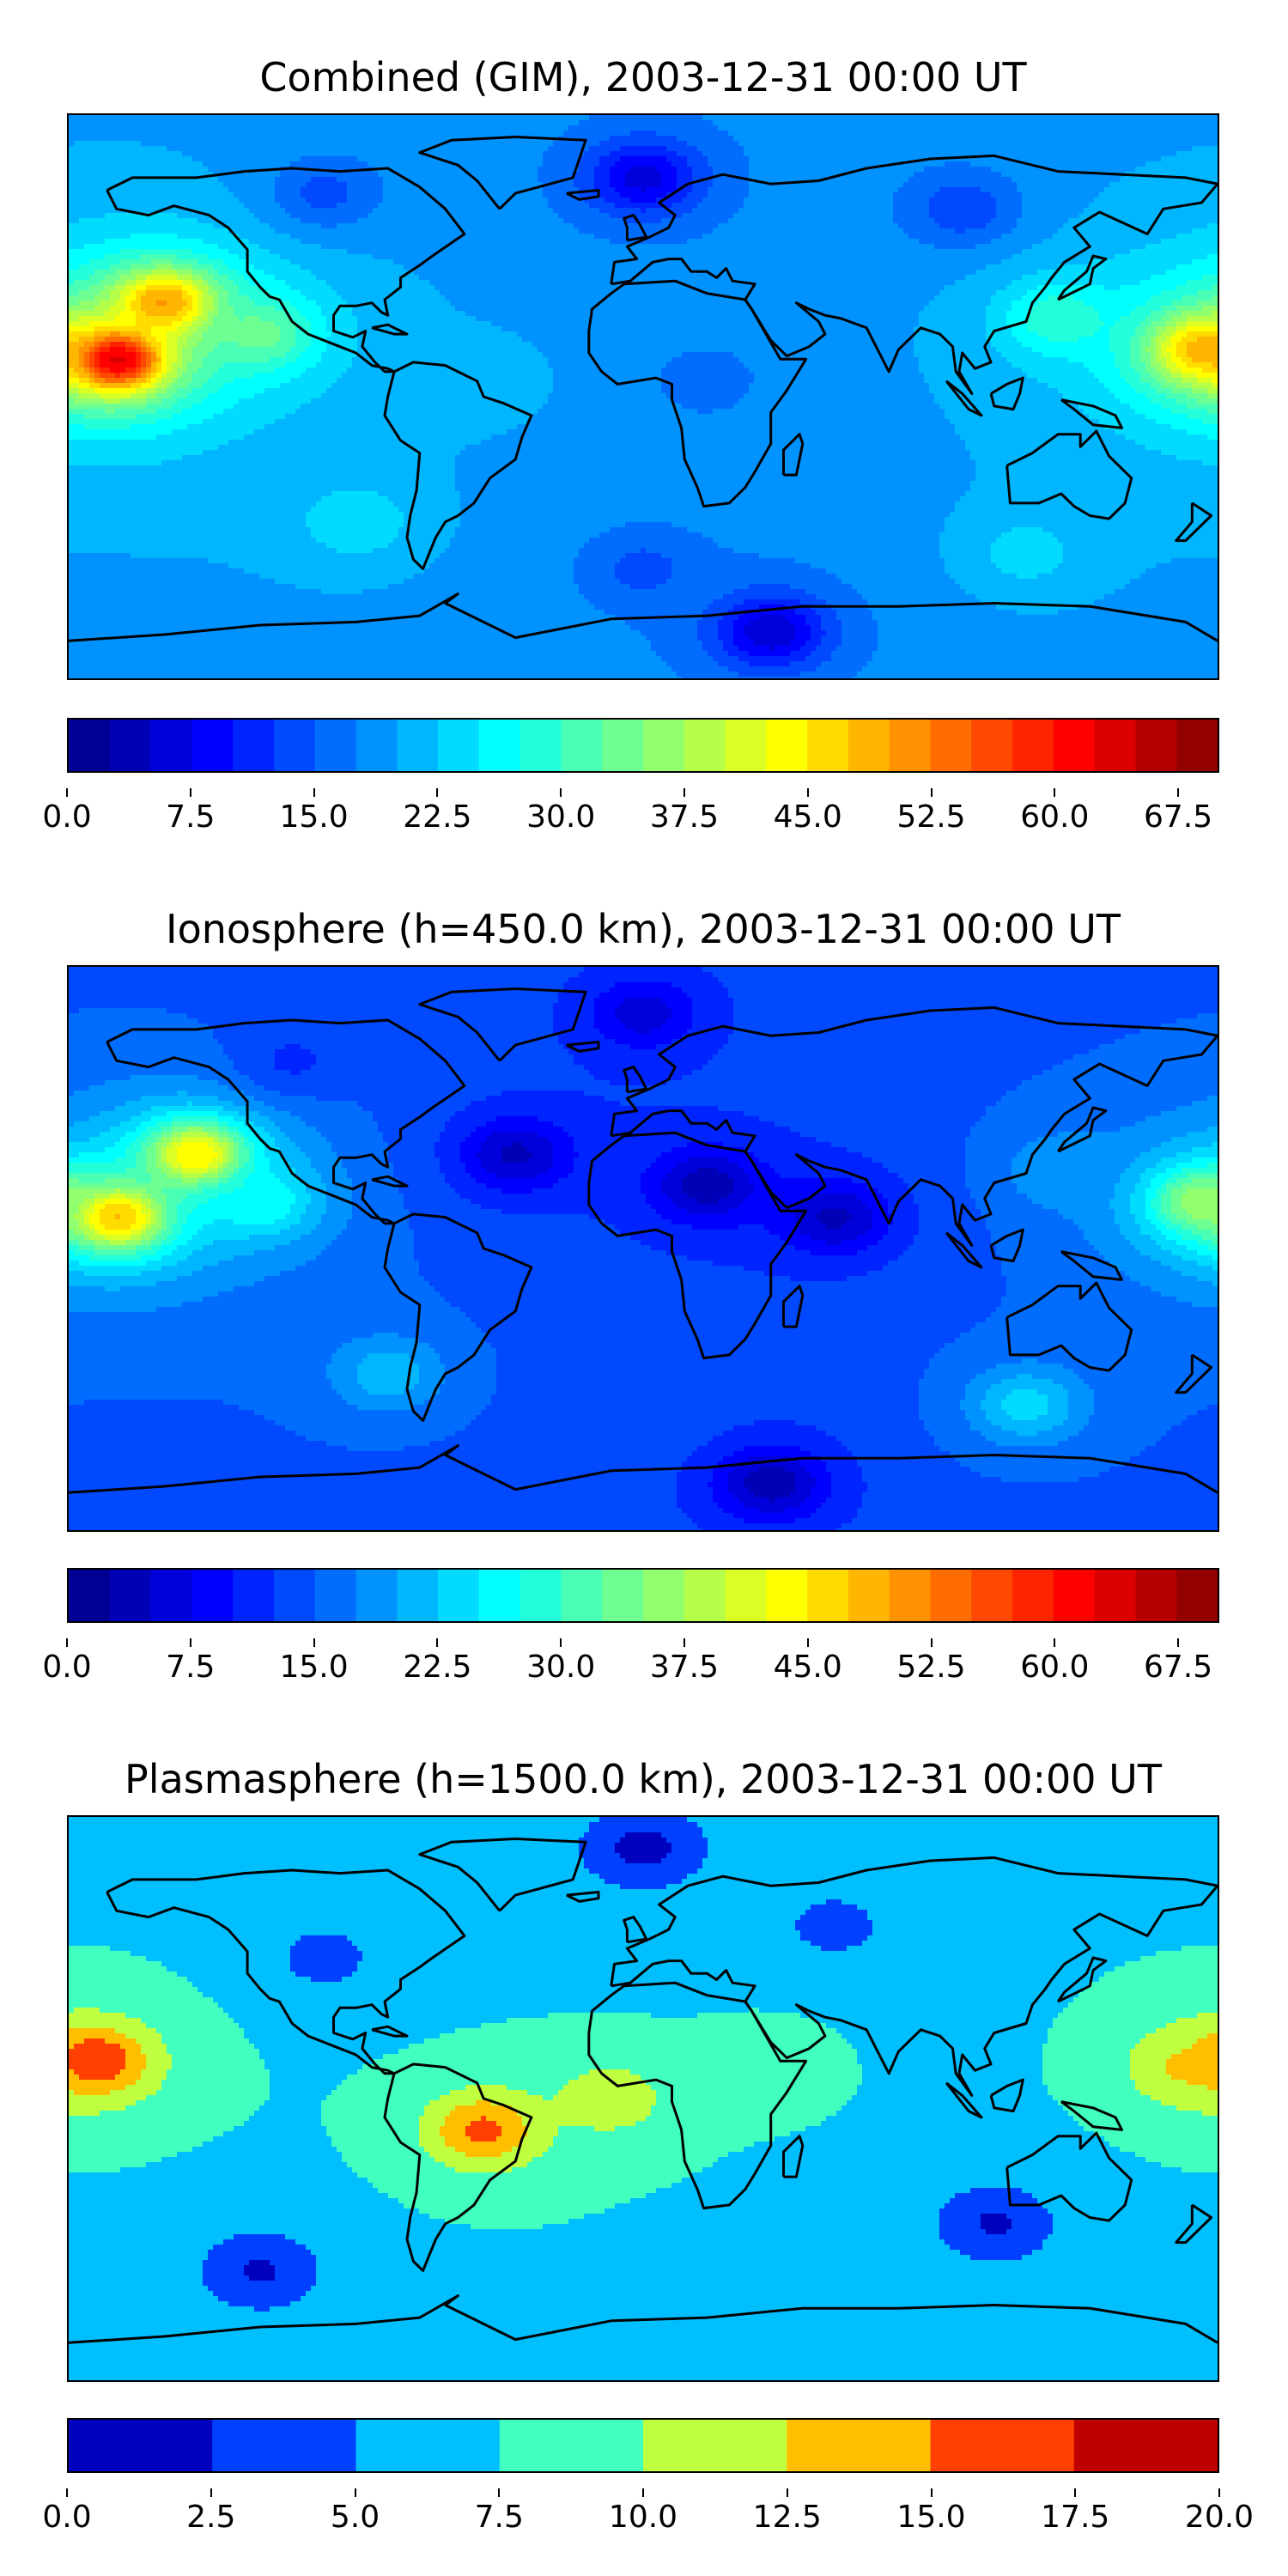 This screenshot has height=2576, width=1288. I want to click on colorbar-tick-mark, so click(932, 1642).